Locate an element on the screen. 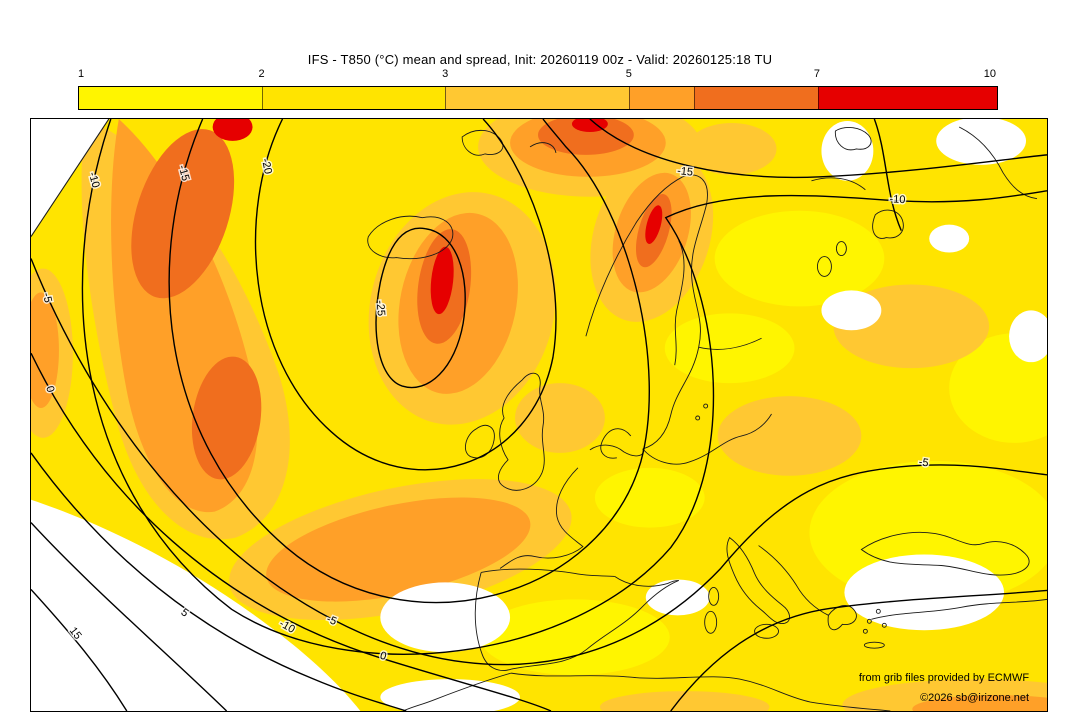 The height and width of the screenshot is (718, 1080). colorbar-tick-label: 10 is located at coordinates (989, 74).